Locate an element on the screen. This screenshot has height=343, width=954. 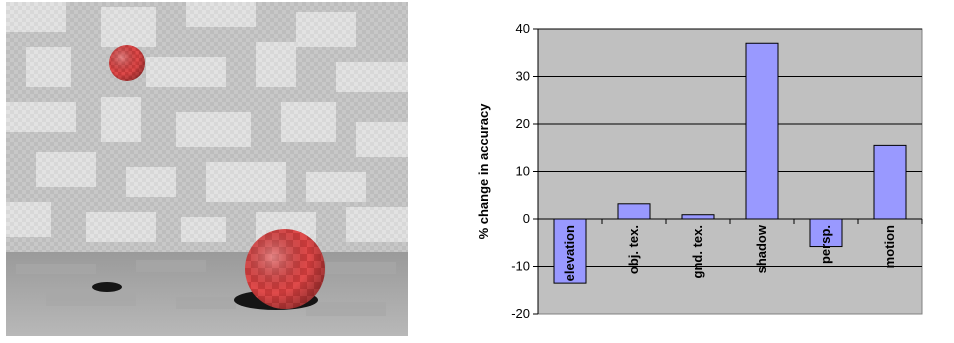
y-tick-label: 20 is located at coordinates (523, 123).